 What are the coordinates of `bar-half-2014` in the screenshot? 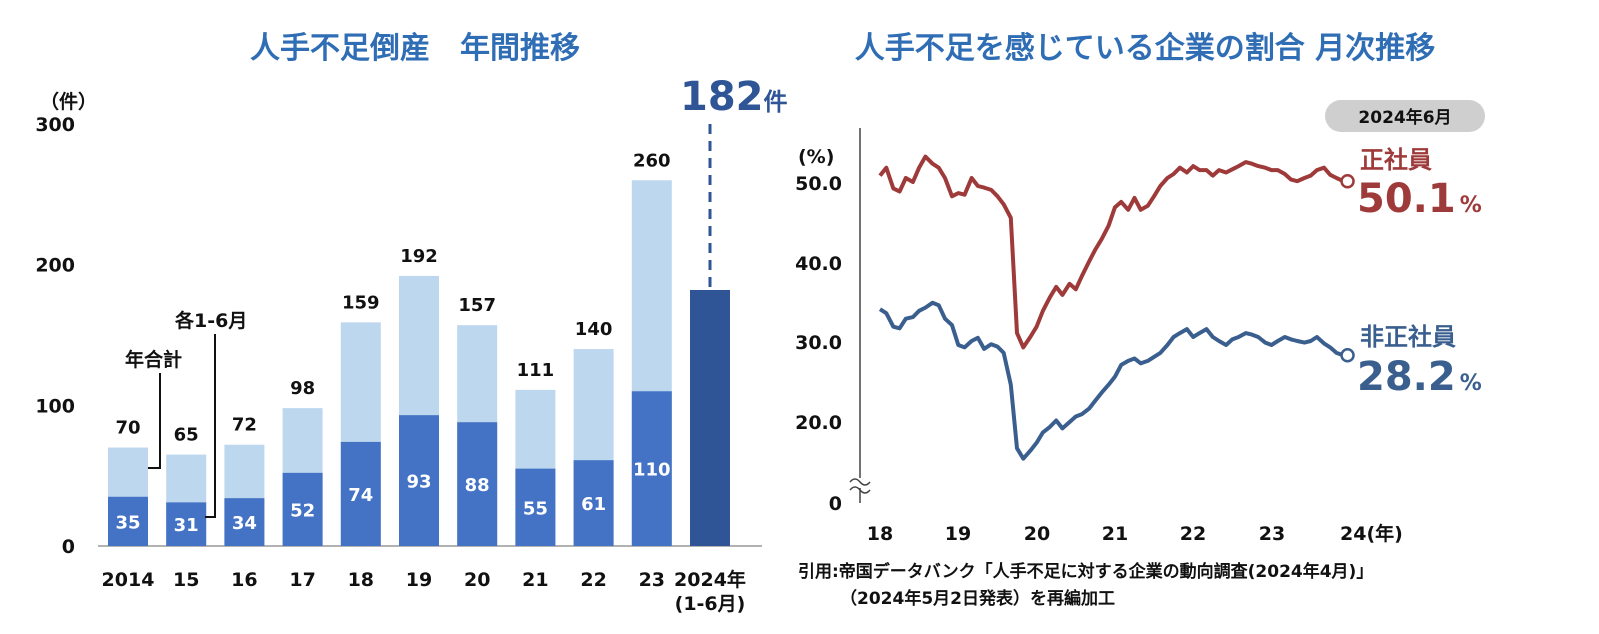 It's located at (128, 521).